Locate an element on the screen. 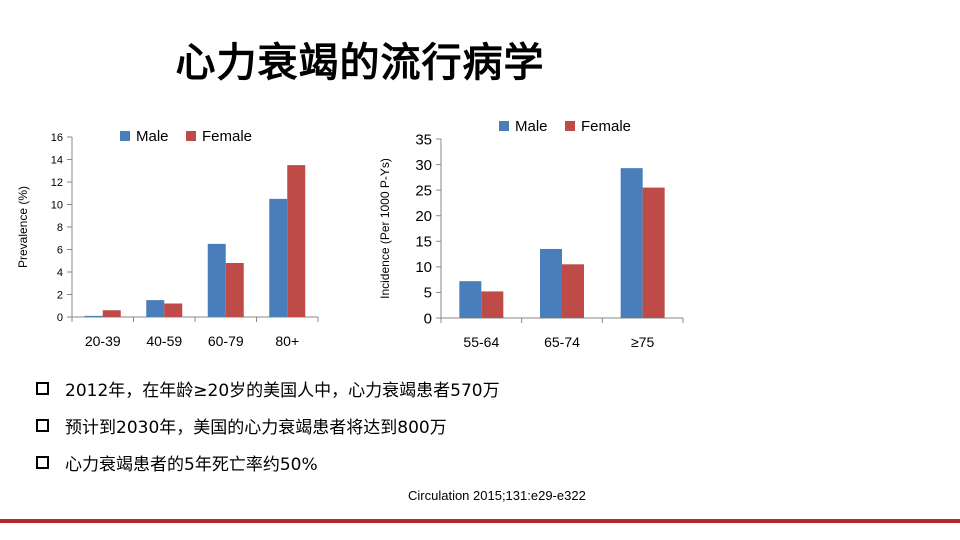 The width and height of the screenshot is (960, 540). y-tick-label: 30 is located at coordinates (423, 165).